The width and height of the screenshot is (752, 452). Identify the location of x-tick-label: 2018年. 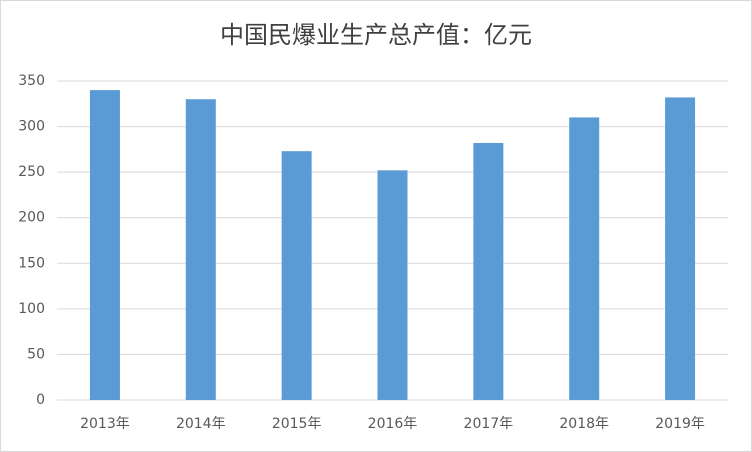
(584, 424).